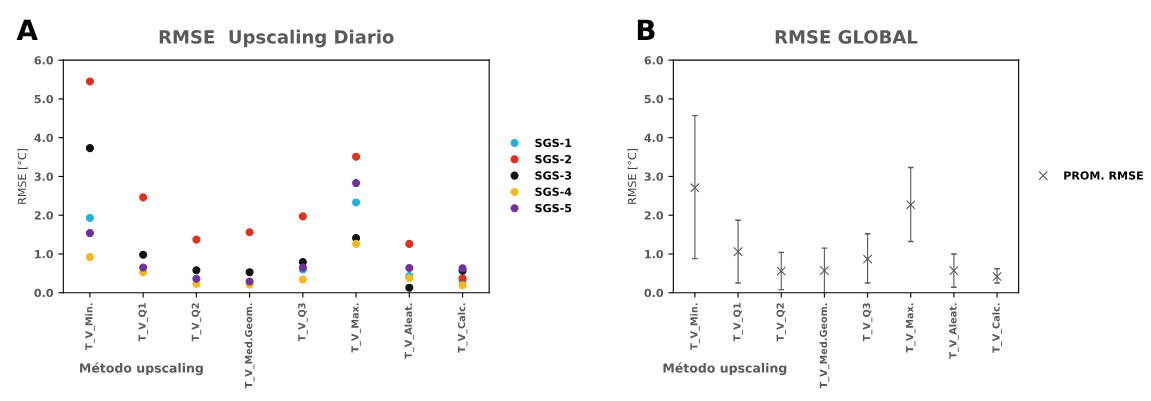 This screenshot has height=401, width=1151. What do you see at coordinates (553, 159) in the screenshot?
I see `legend-label: SGS-2` at bounding box center [553, 159].